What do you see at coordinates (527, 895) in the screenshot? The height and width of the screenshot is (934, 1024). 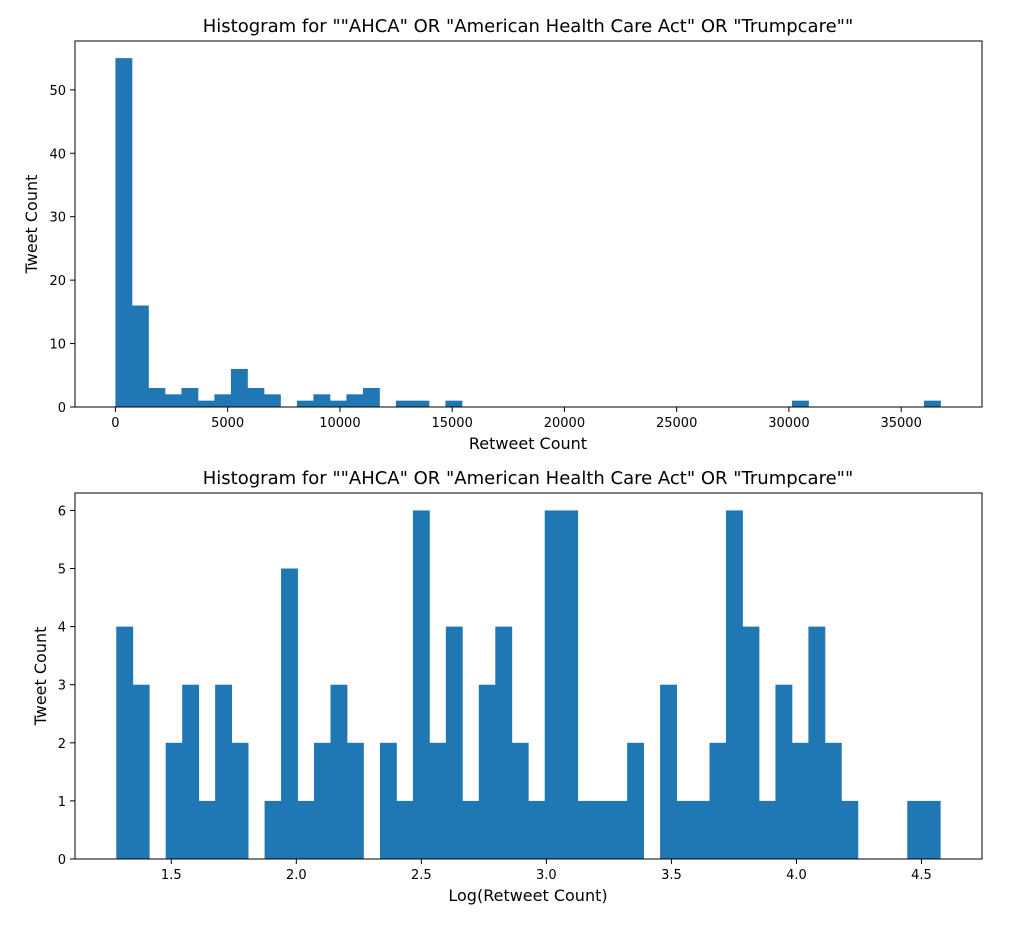 I see `x-axis-label: Log(Retweet Count)` at bounding box center [527, 895].